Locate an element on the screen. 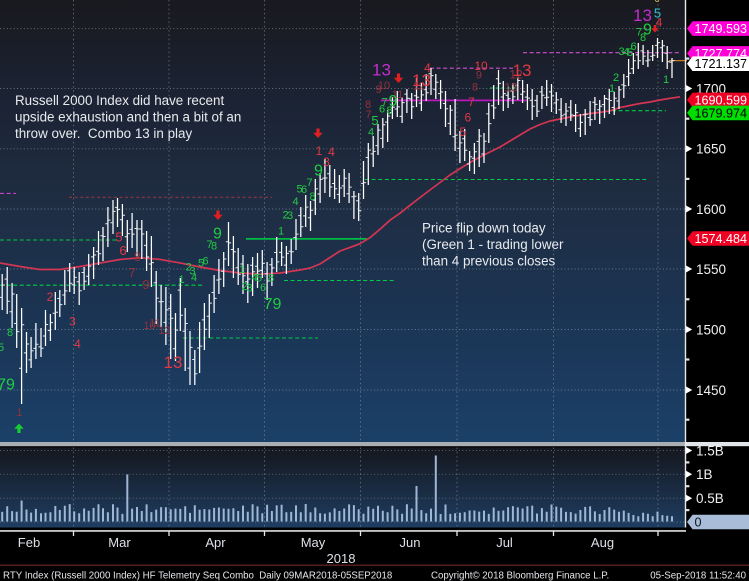 Image resolution: width=749 pixels, height=581 pixels. svg-text: 1700 is located at coordinates (711, 88).